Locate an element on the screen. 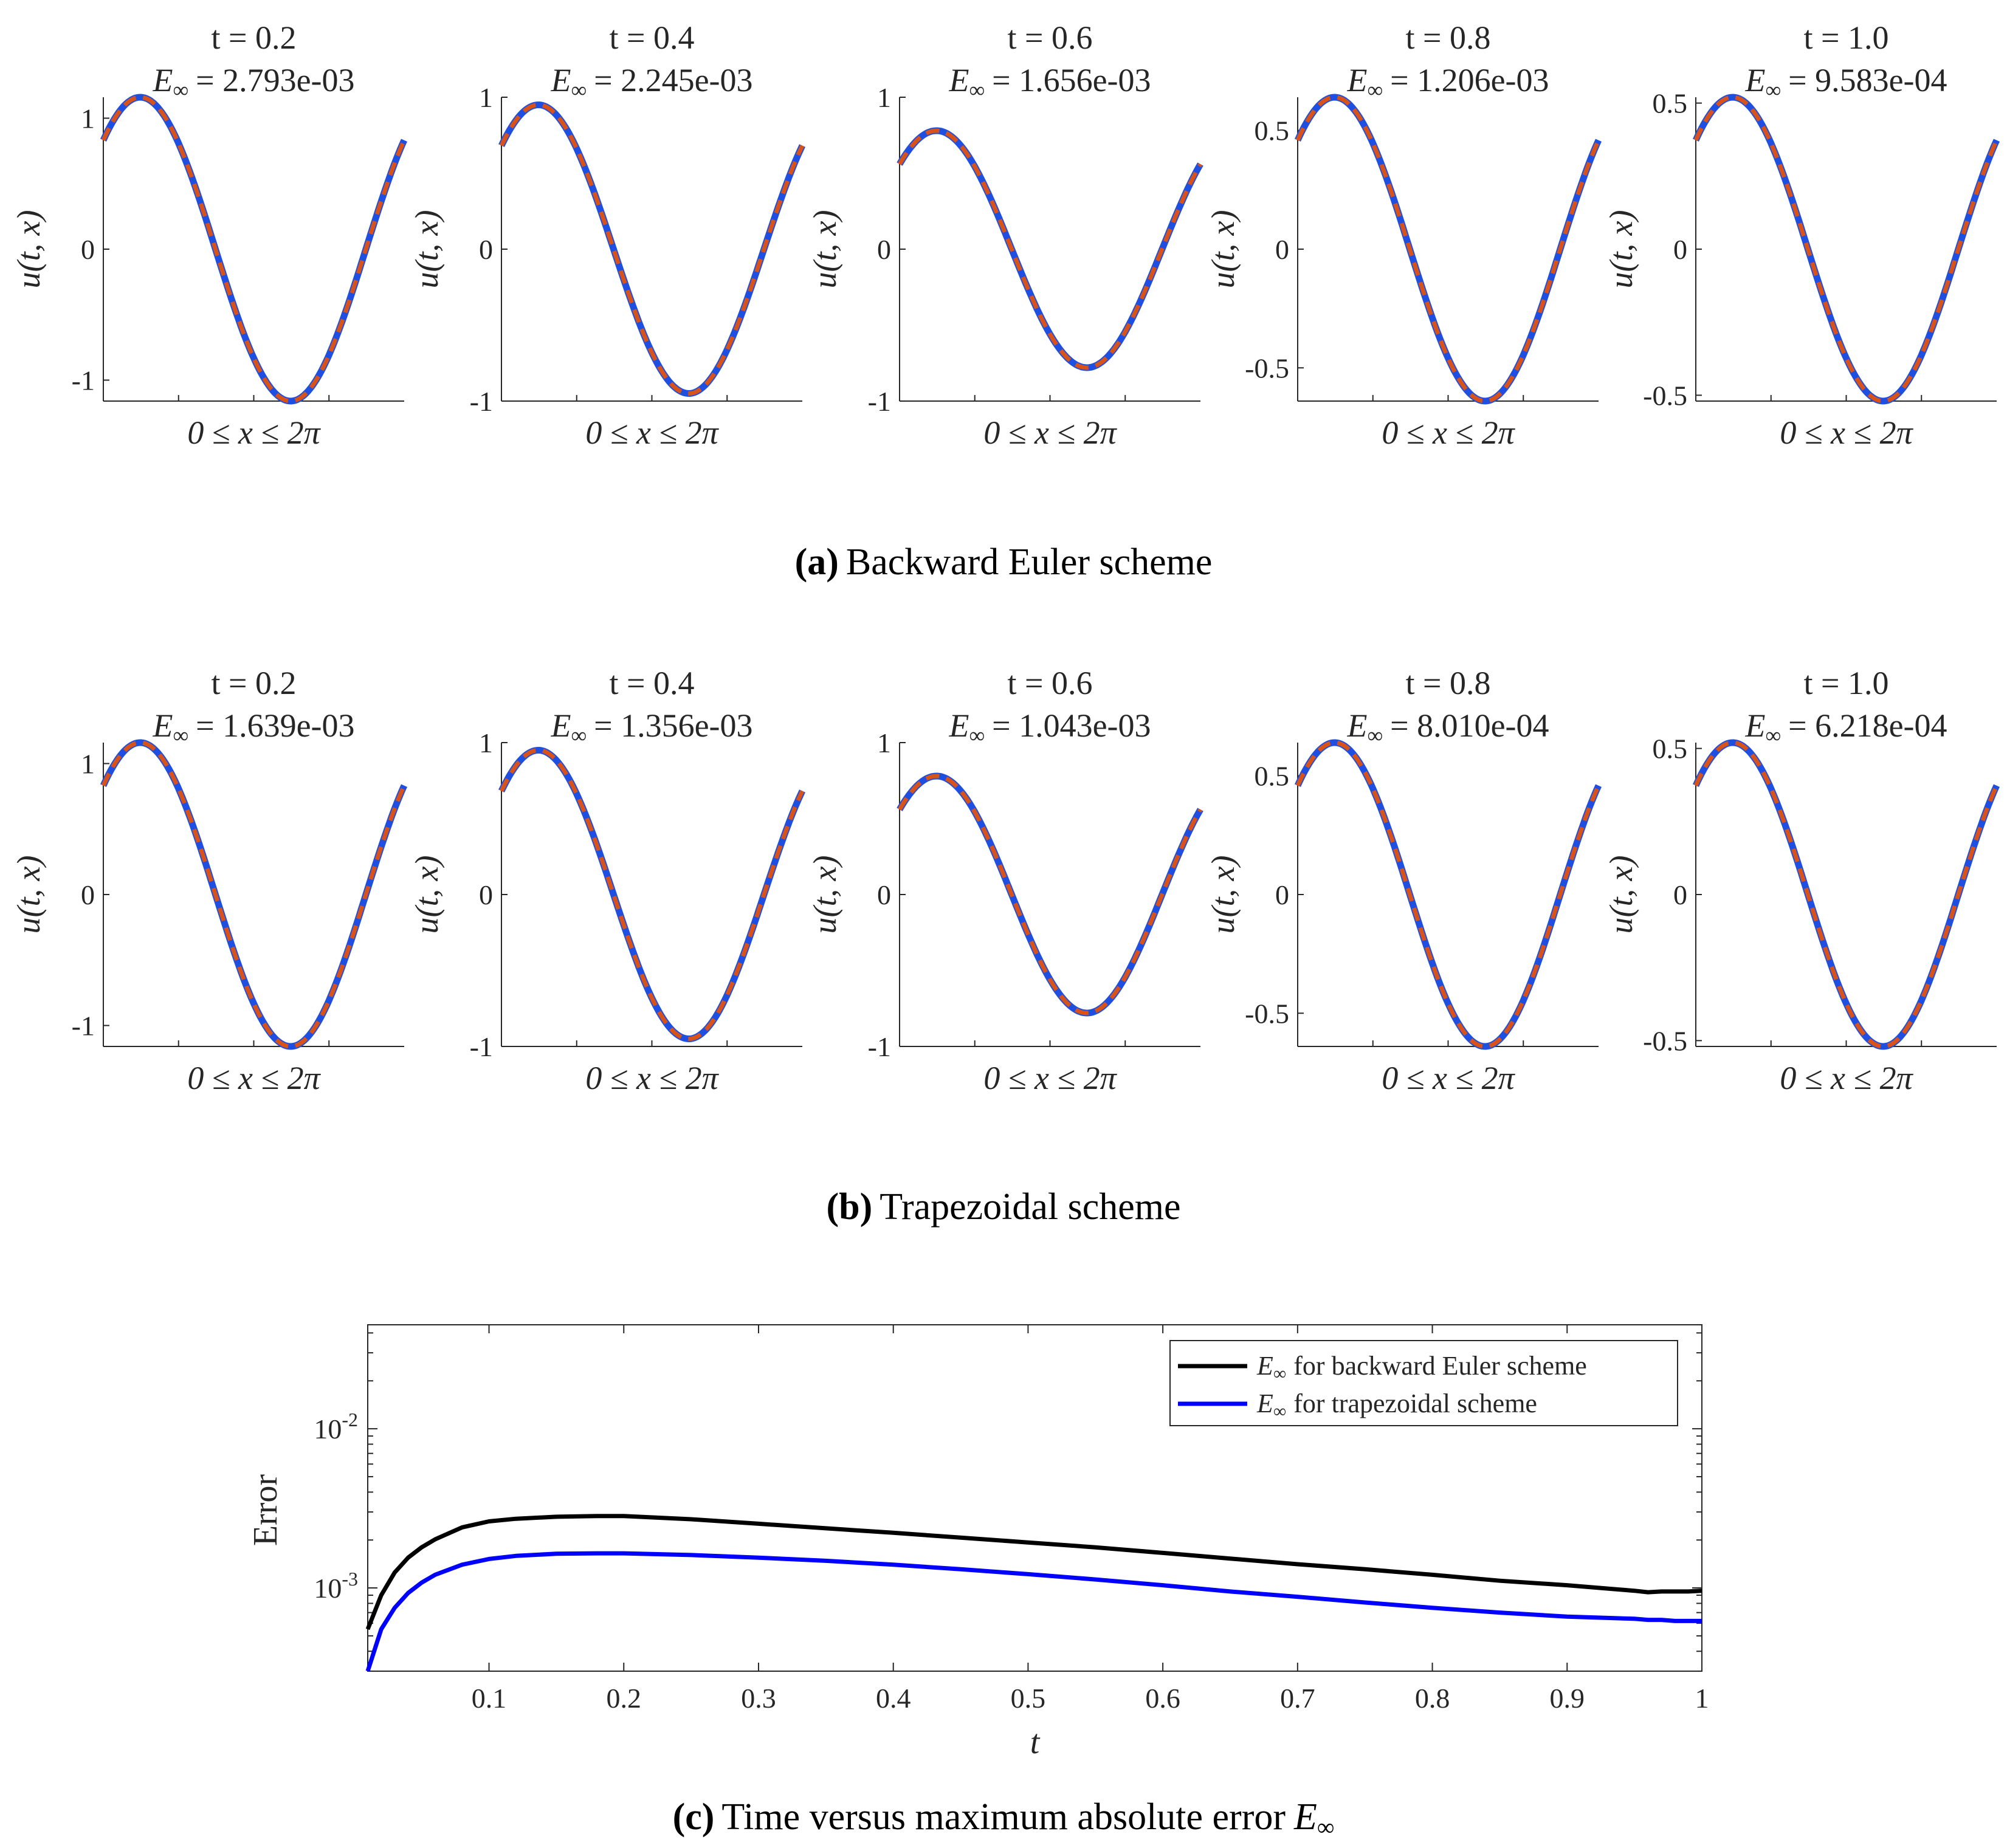 Image resolution: width=2007 pixels, height=1848 pixels. subplot-title-error: E∞ = 1.639e-03 is located at coordinates (253, 727).